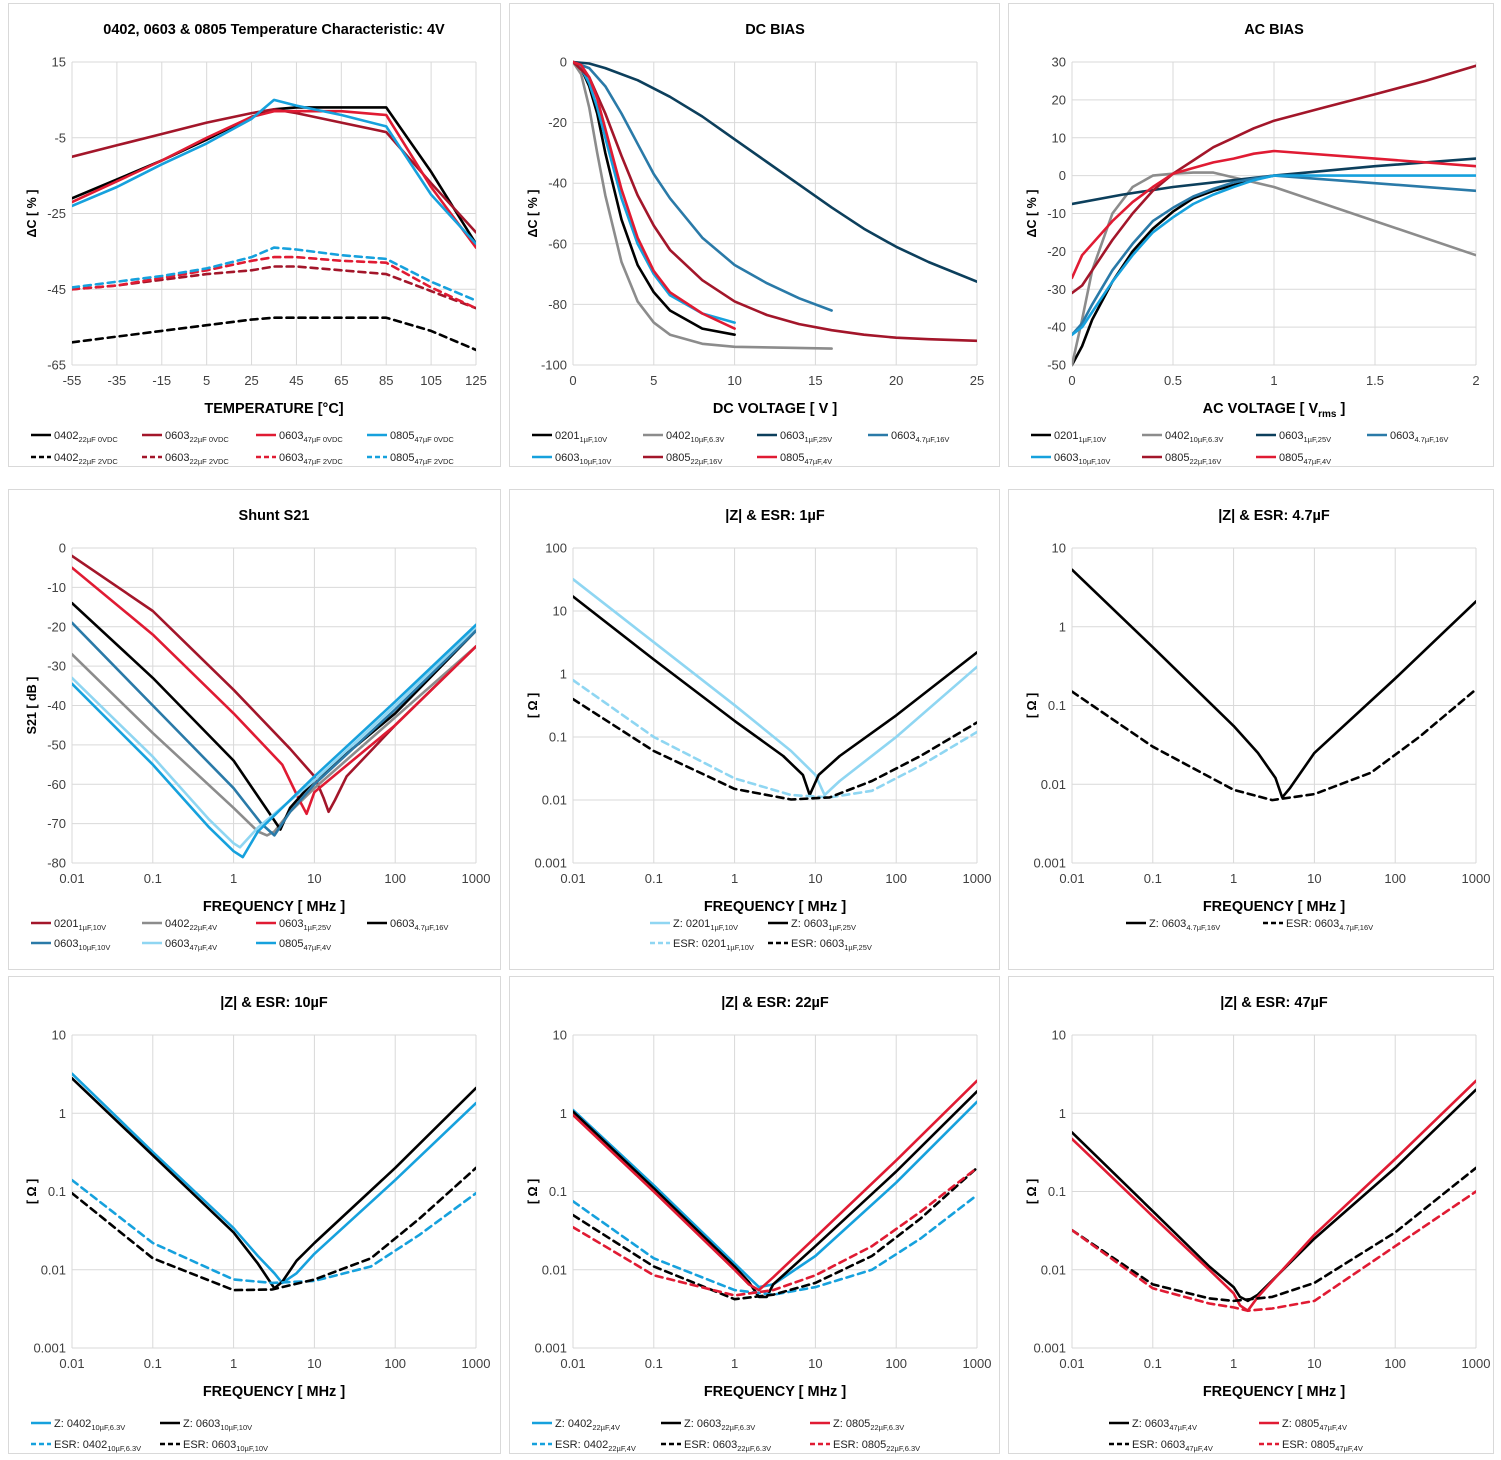 The height and width of the screenshot is (1460, 1501). I want to click on x-tick-label: 125, so click(476, 380).